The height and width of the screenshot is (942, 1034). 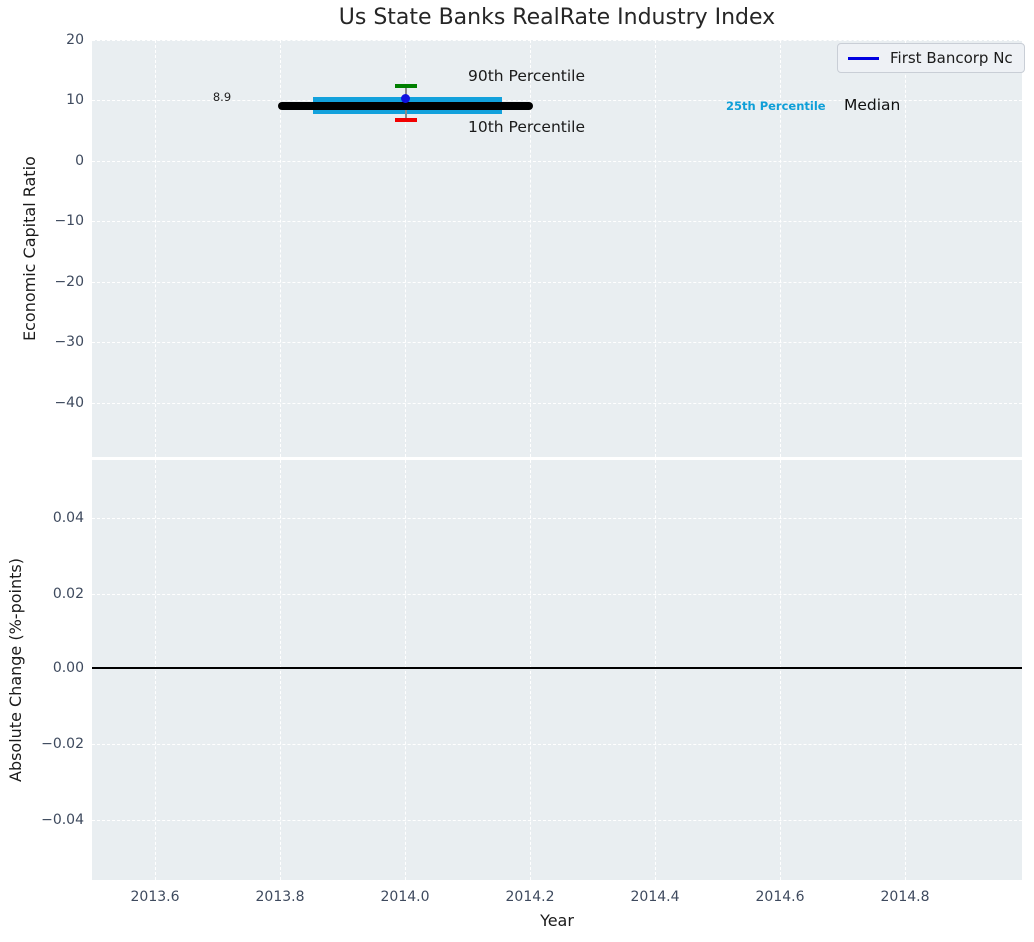 I want to click on company-data-point, so click(x=405, y=98).